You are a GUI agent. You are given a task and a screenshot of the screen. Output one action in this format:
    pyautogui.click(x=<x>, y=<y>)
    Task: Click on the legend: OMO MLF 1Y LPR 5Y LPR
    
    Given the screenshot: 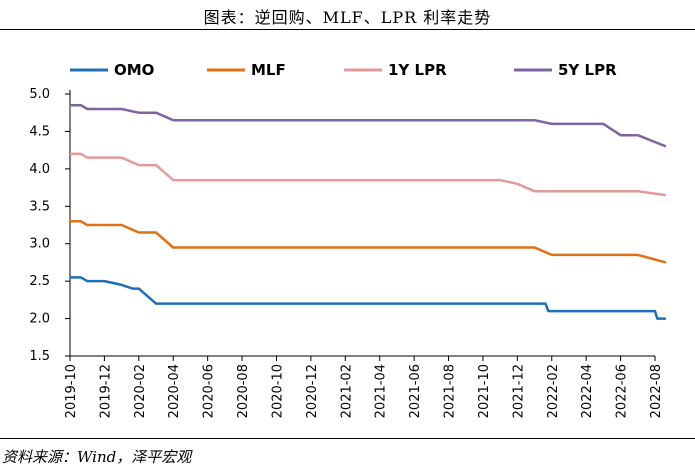 What is the action you would take?
    pyautogui.click(x=343, y=70)
    